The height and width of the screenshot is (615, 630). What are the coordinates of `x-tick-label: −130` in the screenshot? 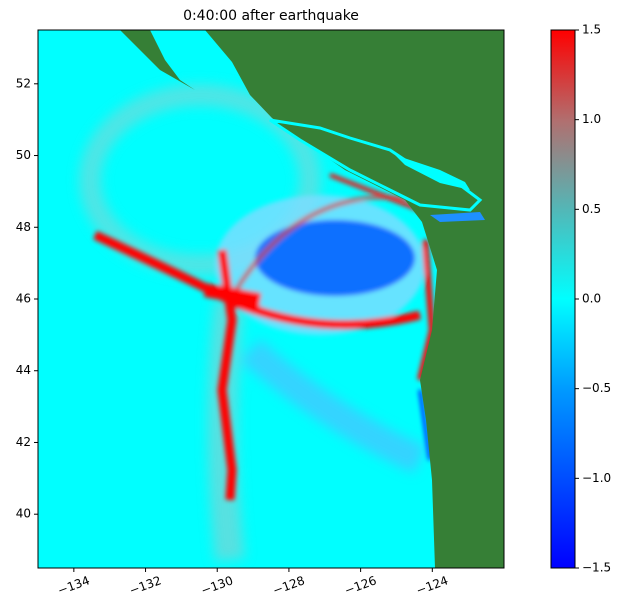 It's located at (217, 585).